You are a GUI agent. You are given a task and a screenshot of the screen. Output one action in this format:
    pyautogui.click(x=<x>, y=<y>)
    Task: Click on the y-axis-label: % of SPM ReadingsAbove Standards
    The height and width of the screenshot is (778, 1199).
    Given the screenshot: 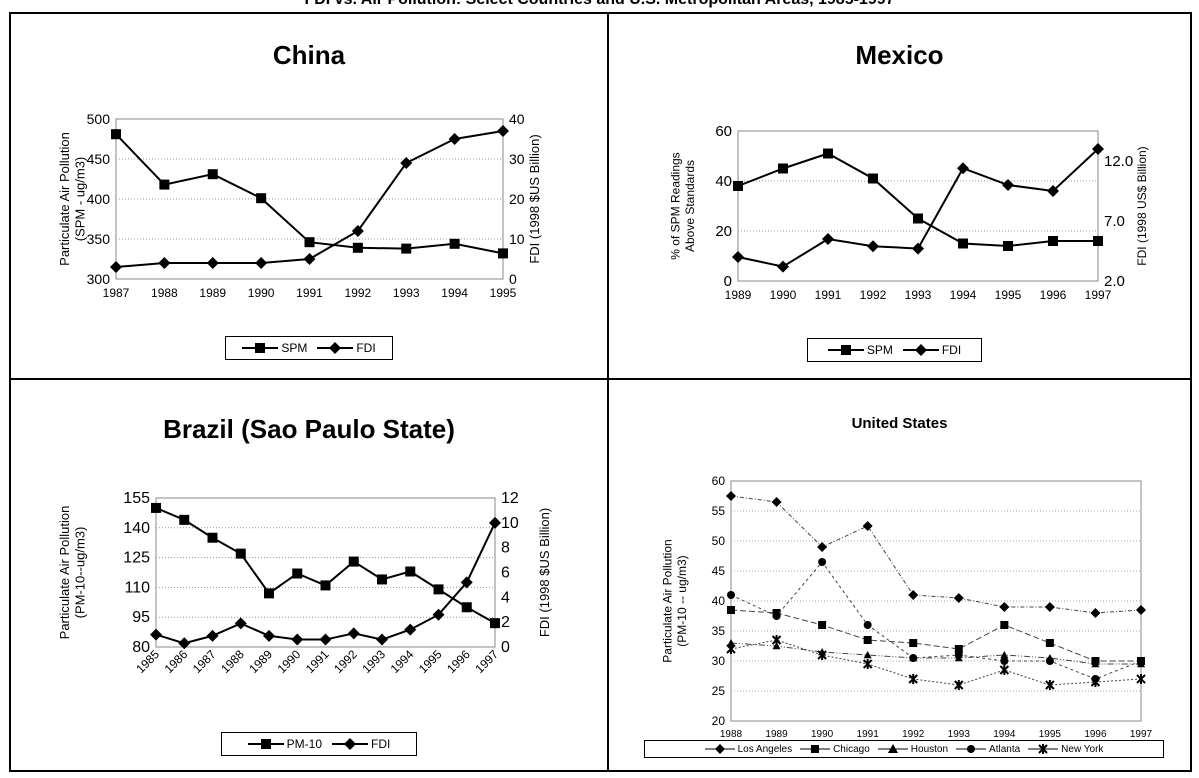 What is the action you would take?
    pyautogui.click(x=682, y=205)
    